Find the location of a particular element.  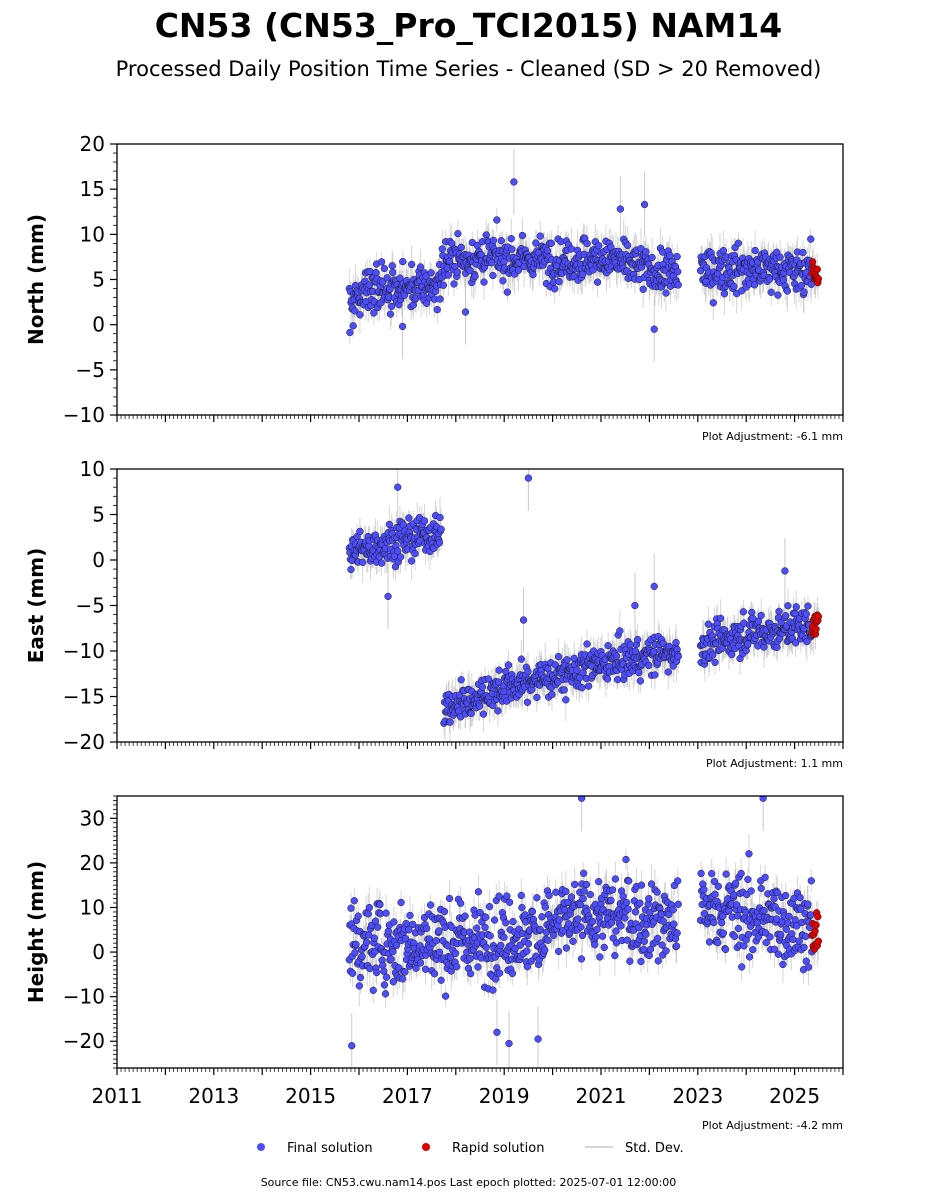

y-axis-north: −10 −5 0 5 10 15 20 is located at coordinates (90, 279).